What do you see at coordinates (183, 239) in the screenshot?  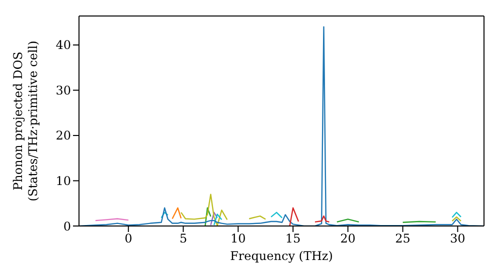 I see `x-tick-label: 5` at bounding box center [183, 239].